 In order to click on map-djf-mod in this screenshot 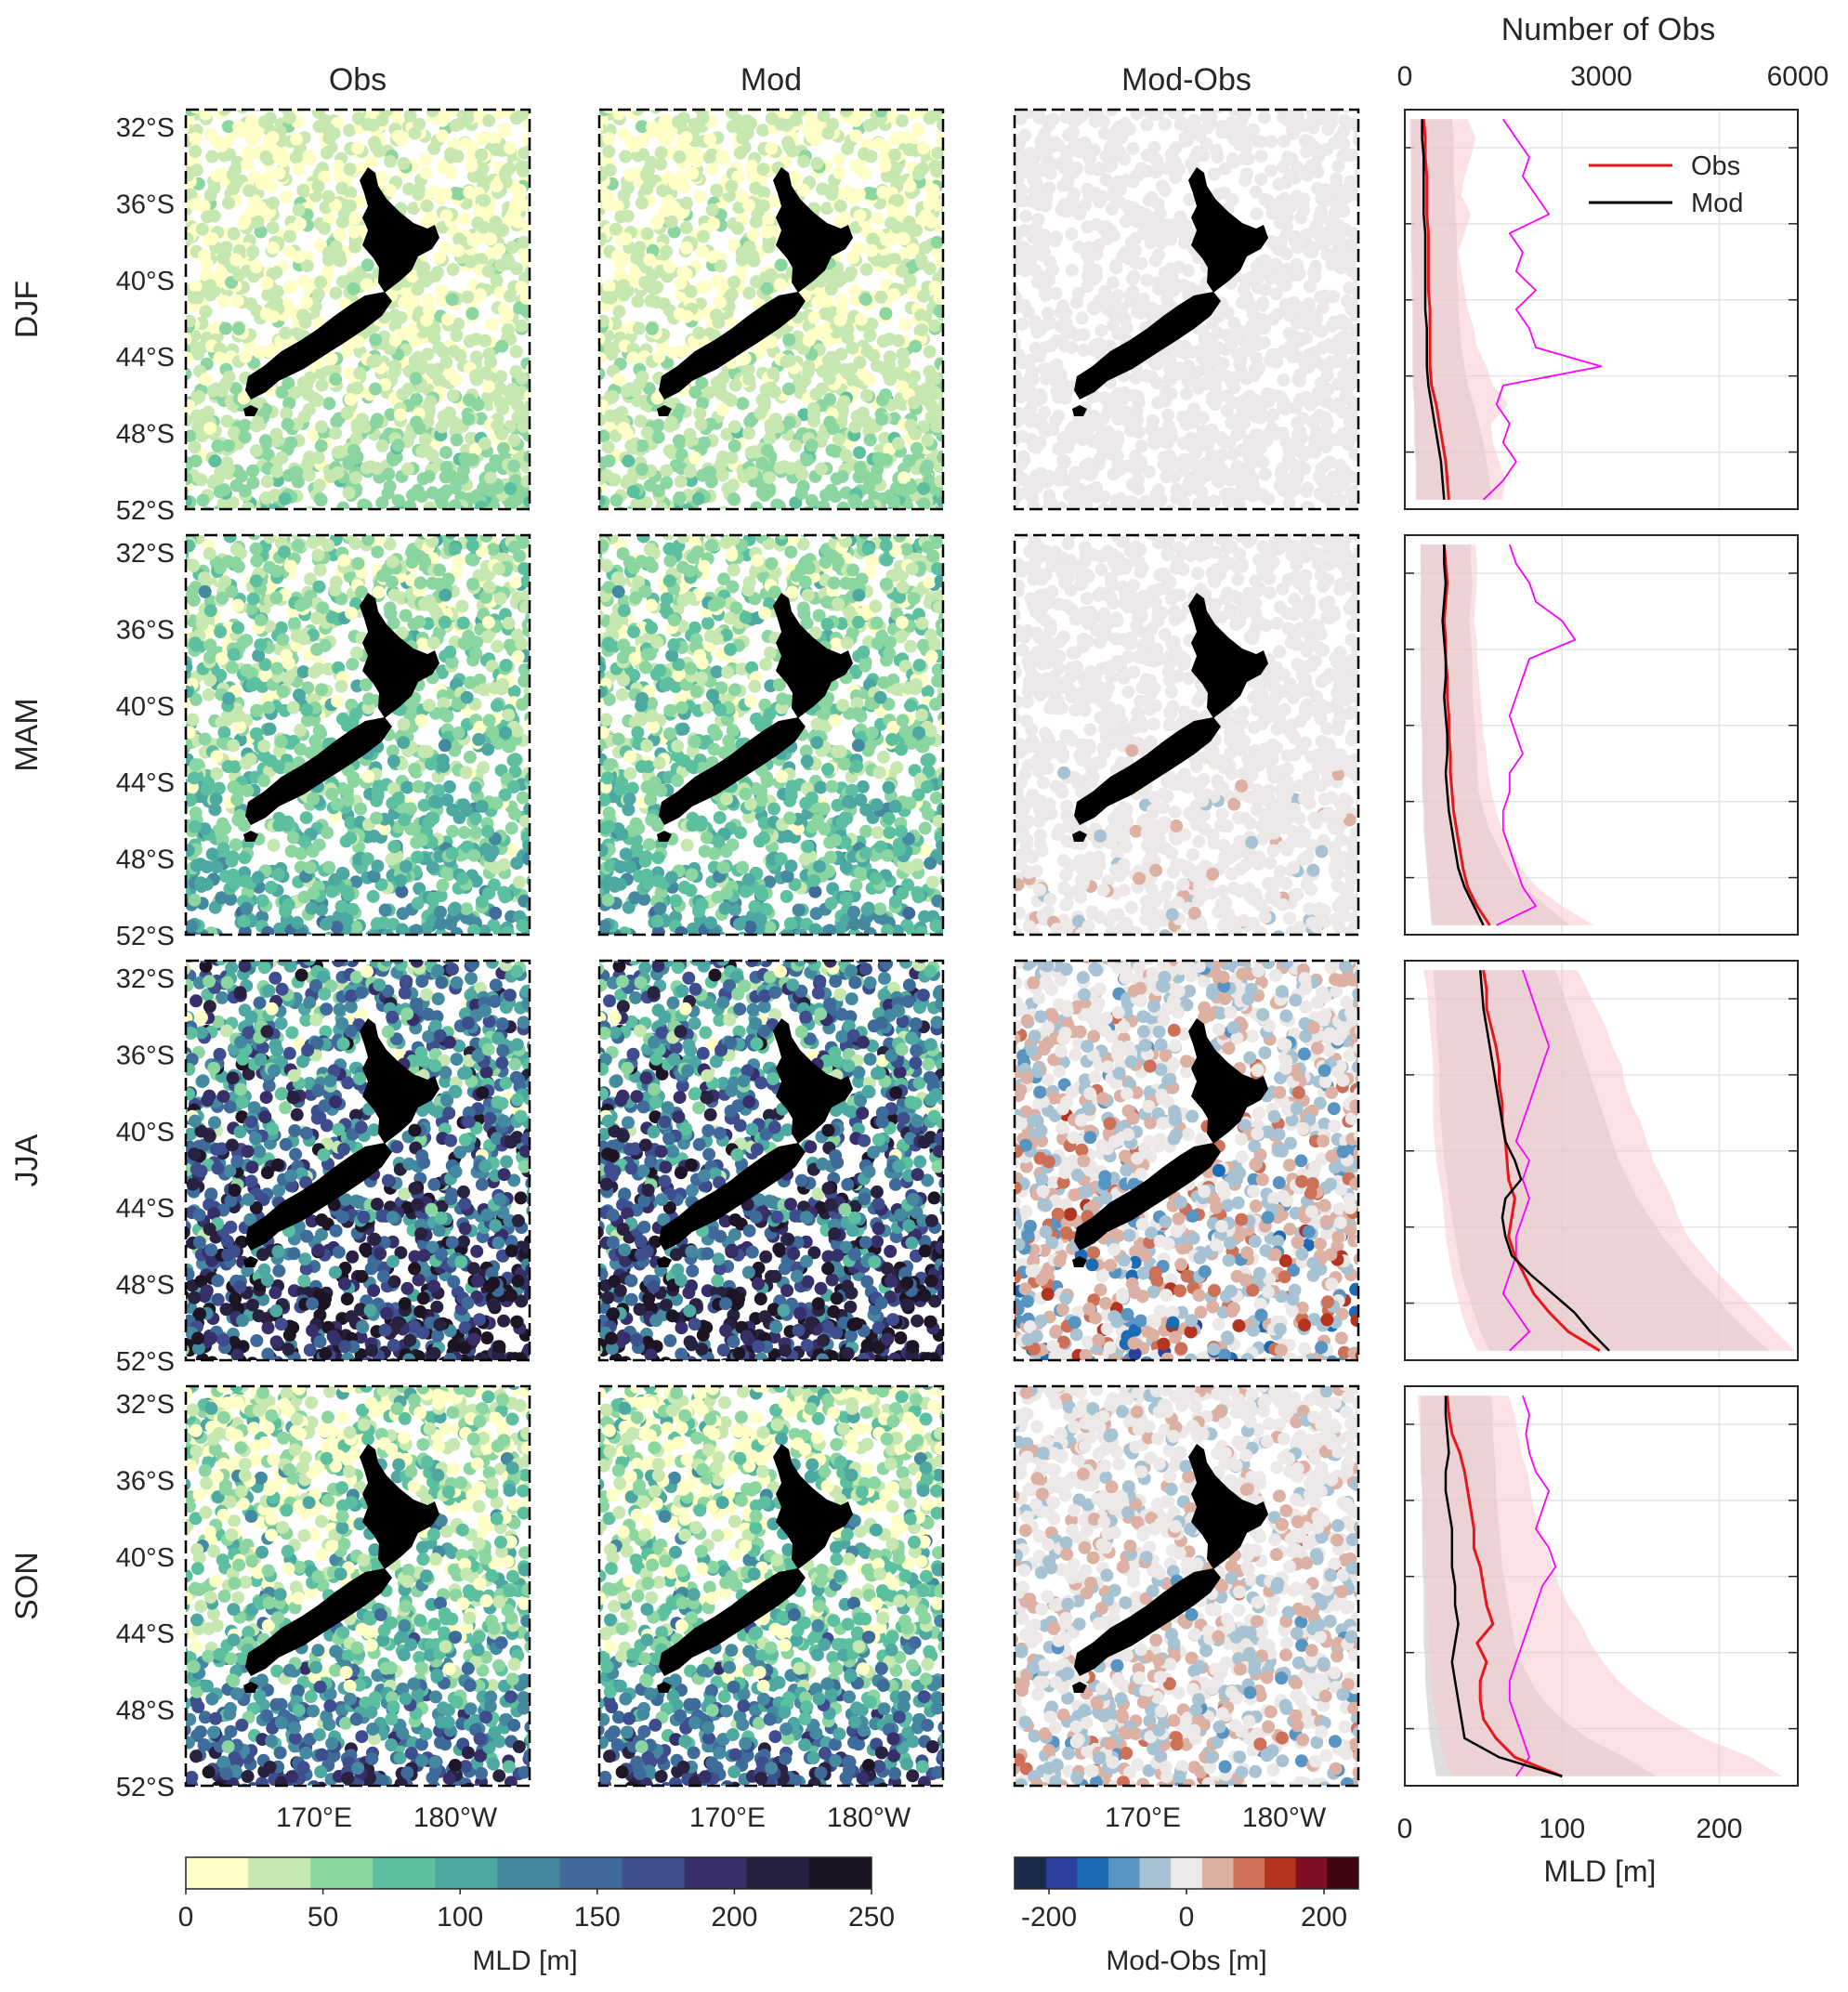, I will do `click(771, 309)`.